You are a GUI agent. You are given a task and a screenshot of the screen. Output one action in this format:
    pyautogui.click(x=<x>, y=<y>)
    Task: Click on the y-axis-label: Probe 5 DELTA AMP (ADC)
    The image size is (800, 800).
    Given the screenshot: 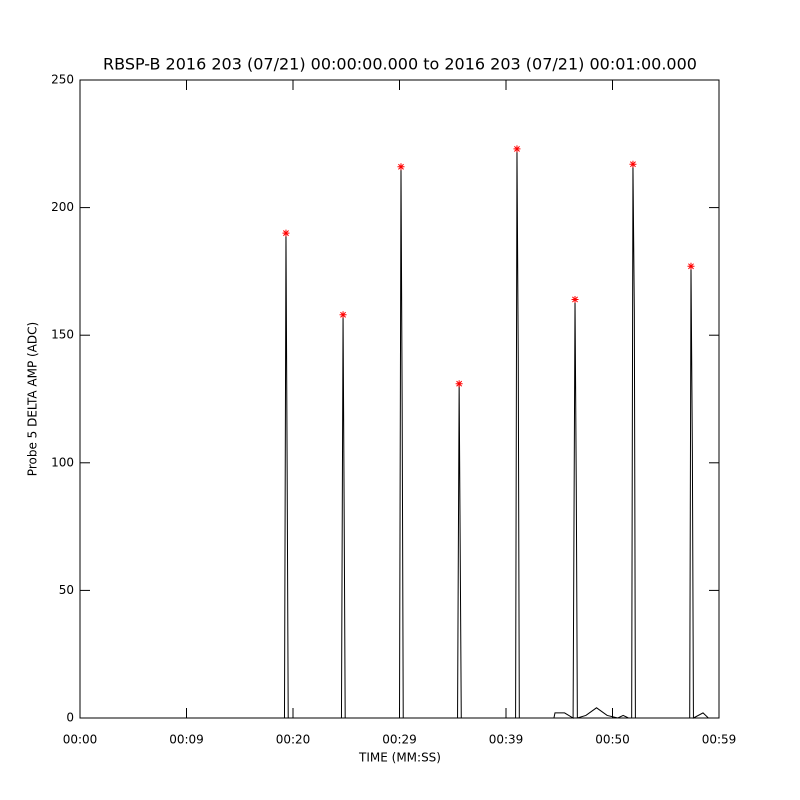 What is the action you would take?
    pyautogui.click(x=33, y=399)
    